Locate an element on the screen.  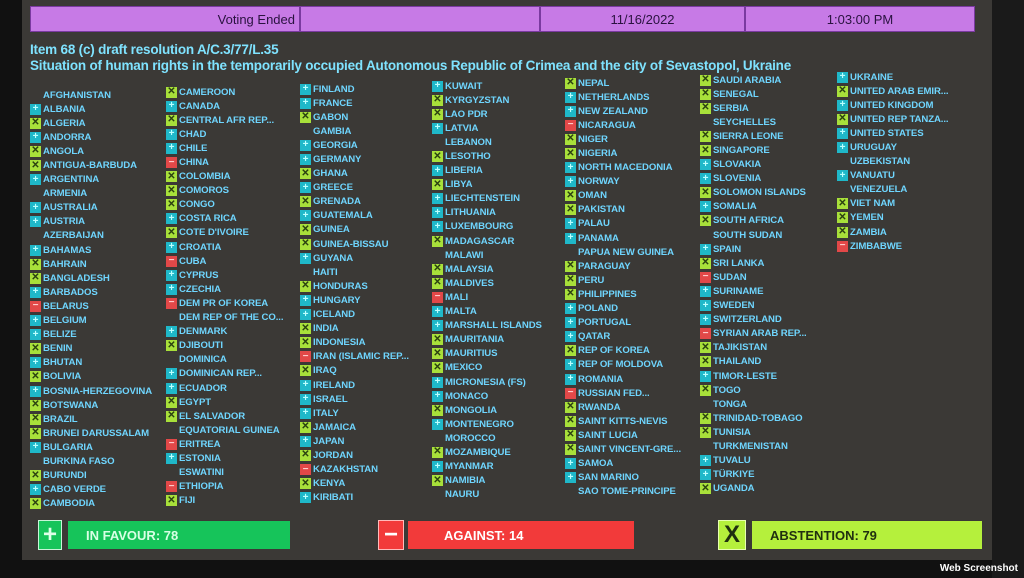
country-row: + FINLAND is located at coordinates (370, 89).